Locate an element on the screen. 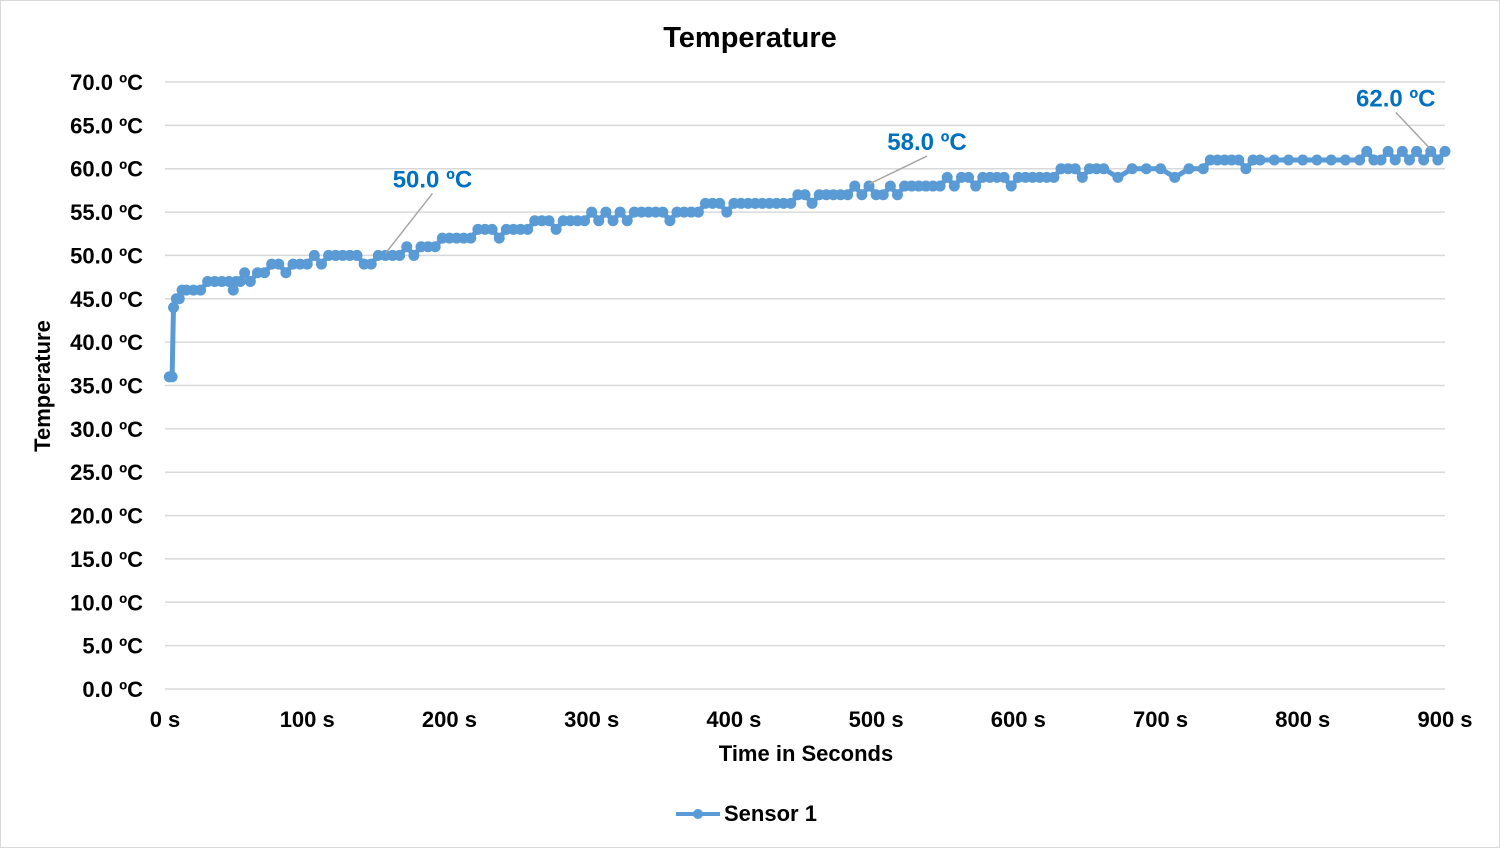 This screenshot has width=1500, height=848. y-tick-label: 55.0 ºC is located at coordinates (106, 212).